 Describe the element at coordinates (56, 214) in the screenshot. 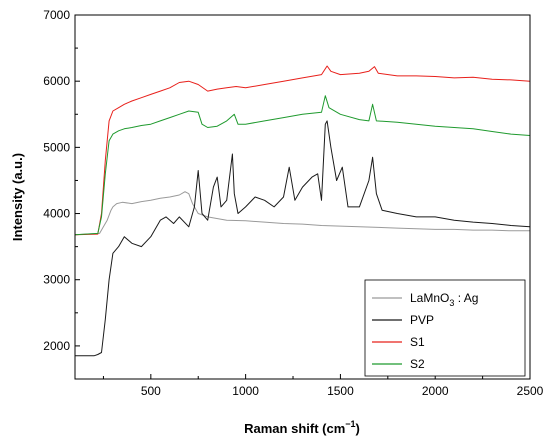

I see `y-tick-label-2: 4000` at that location.